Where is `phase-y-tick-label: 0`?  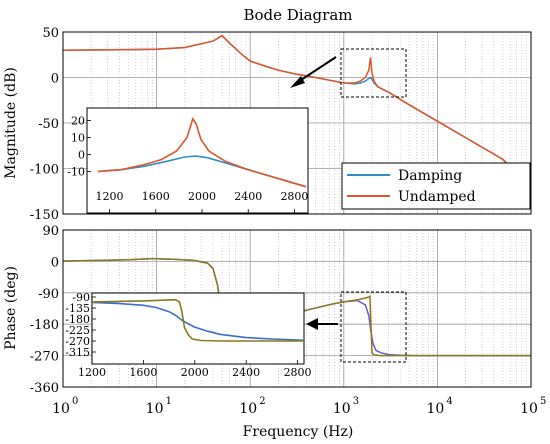
phase-y-tick-label: 0 is located at coordinates (55, 262).